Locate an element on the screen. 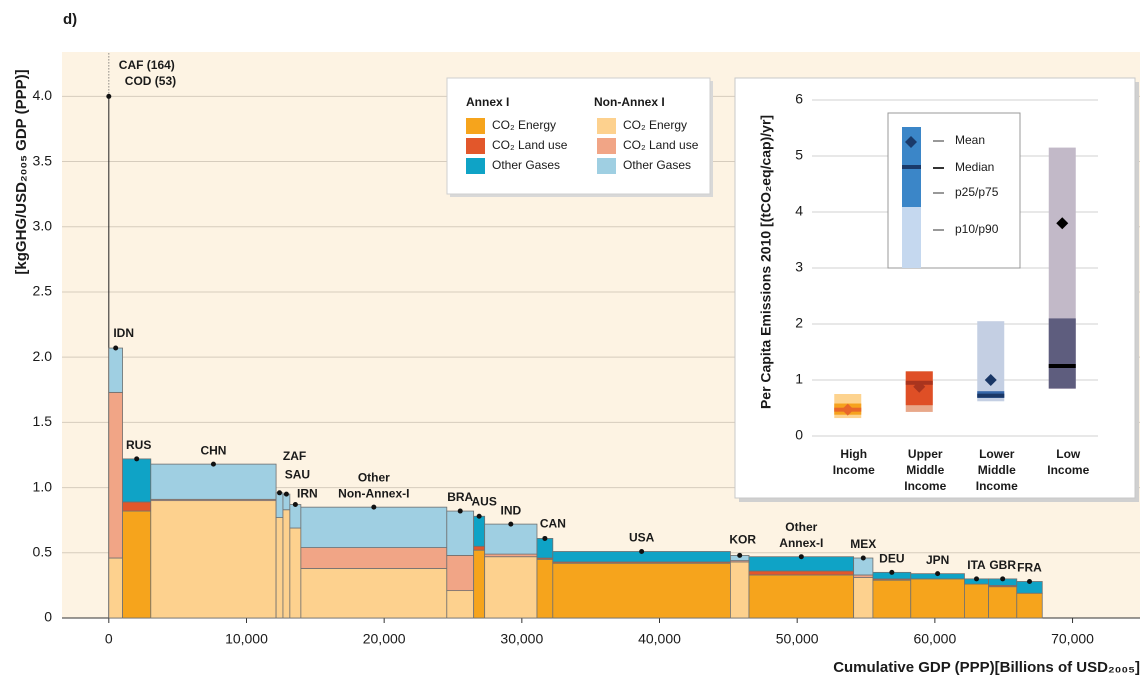  y-axis-title: [kgGHG/USD₂₀₀₅ GDP (PPP)] is located at coordinates (21, 171).